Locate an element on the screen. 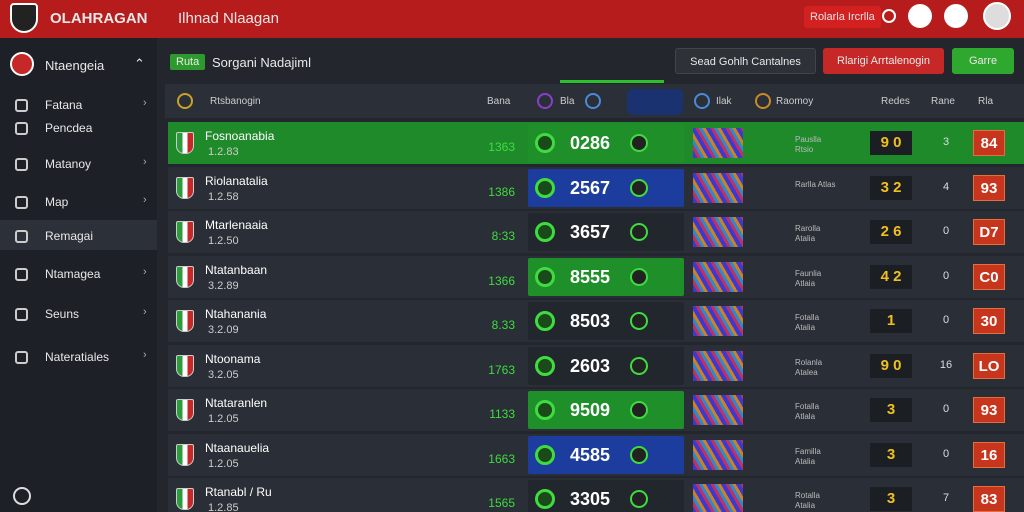 The width and height of the screenshot is (1024, 512). notify-icon is located at coordinates (956, 16).